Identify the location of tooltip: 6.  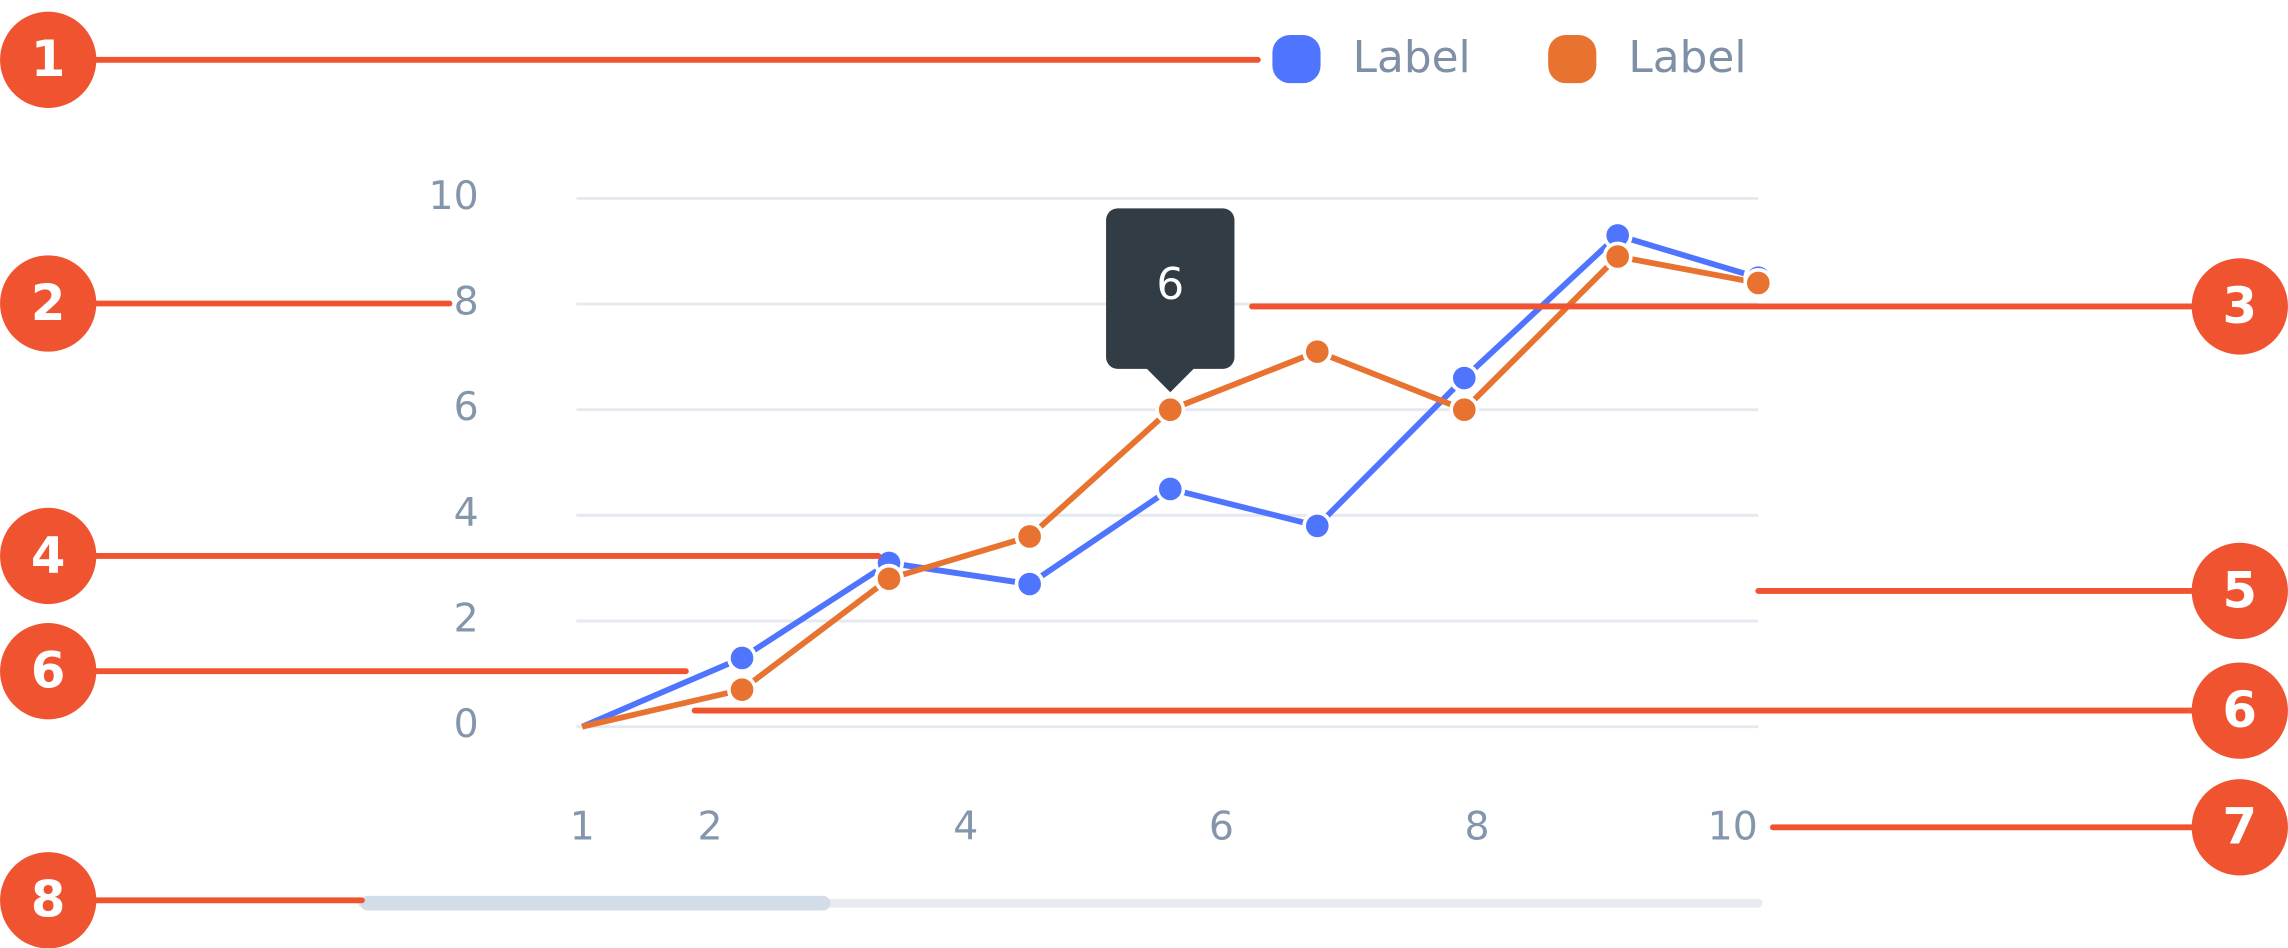
(1170, 300).